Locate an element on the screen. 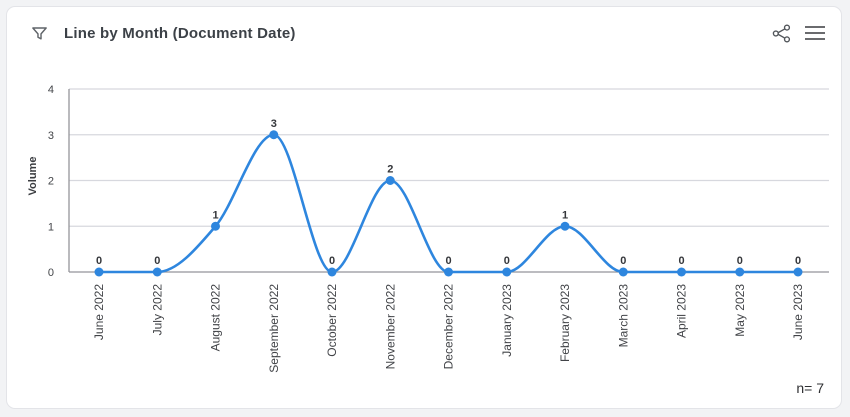 The height and width of the screenshot is (417, 850). x-tick-label: February 2023 is located at coordinates (565, 323).